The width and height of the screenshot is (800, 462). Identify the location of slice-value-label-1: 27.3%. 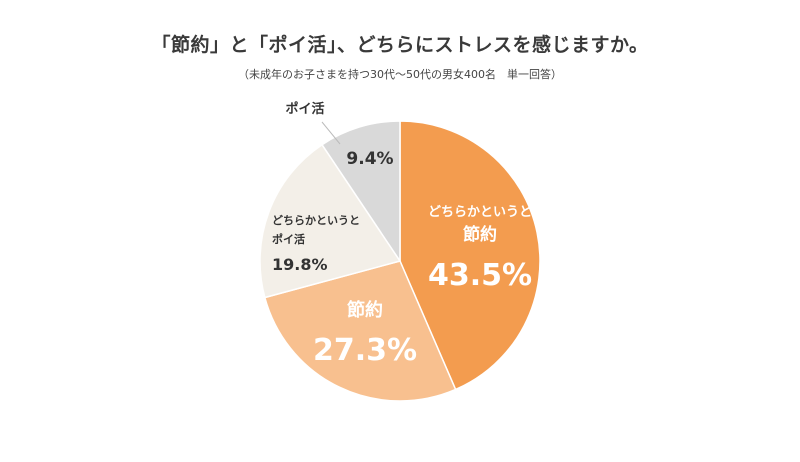
(365, 350).